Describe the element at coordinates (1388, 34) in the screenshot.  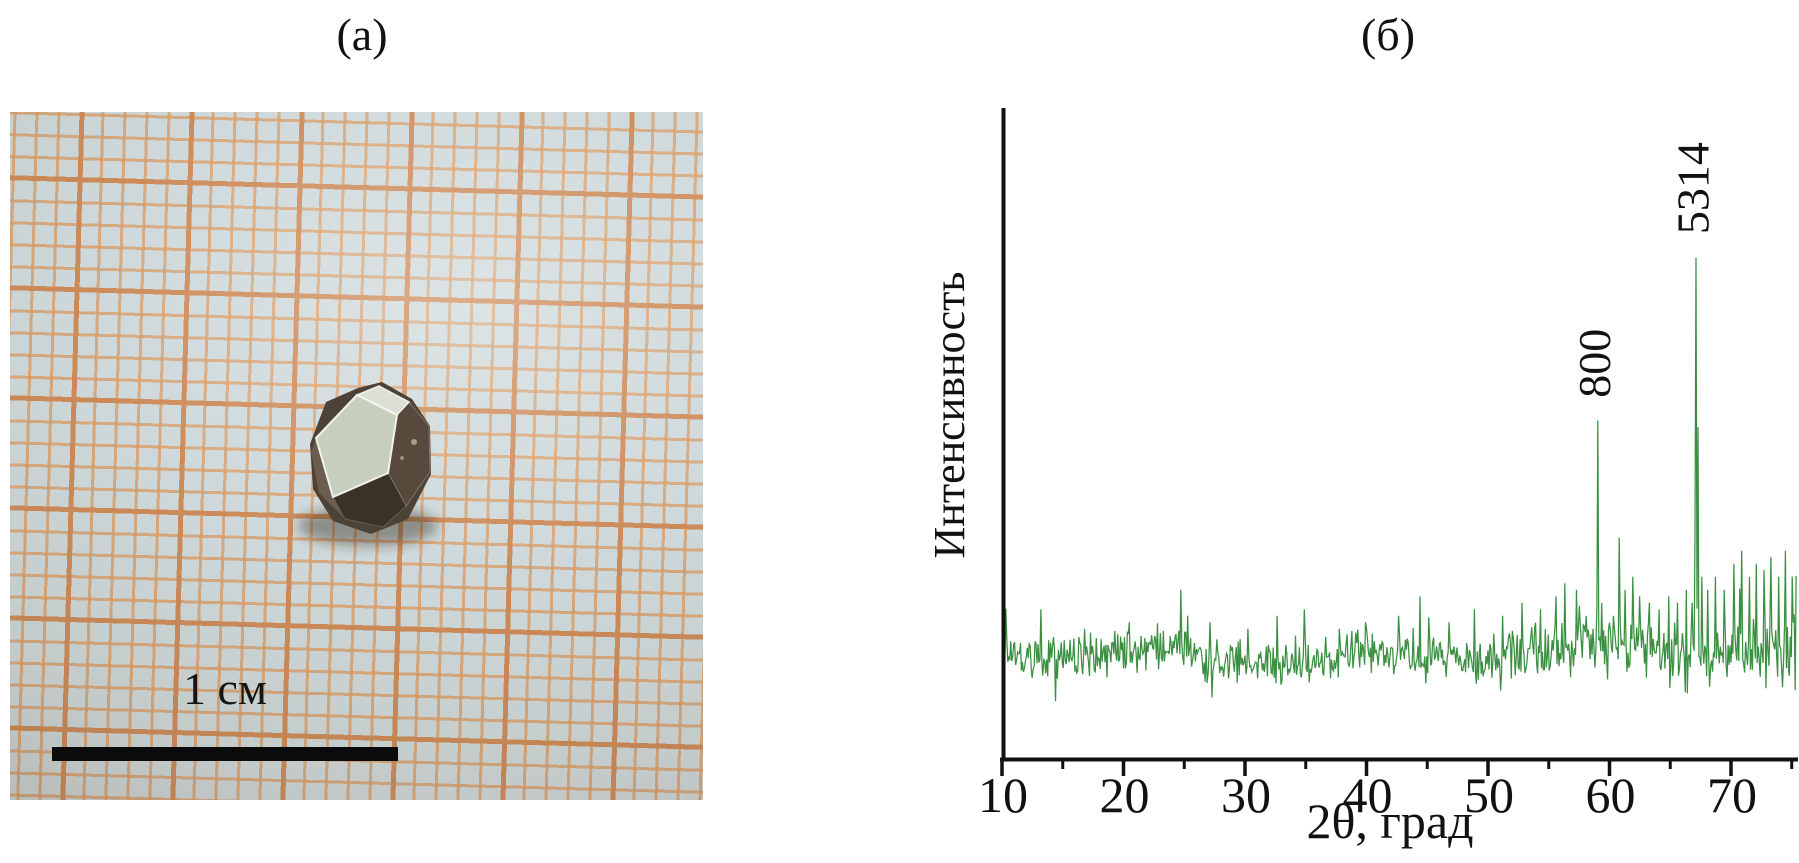
I see `panel-b-label: (б)` at that location.